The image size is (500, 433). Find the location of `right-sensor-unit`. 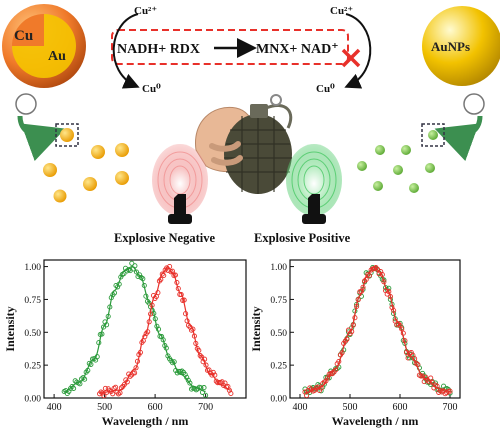

right-sensor-unit is located at coordinates (453, 127).